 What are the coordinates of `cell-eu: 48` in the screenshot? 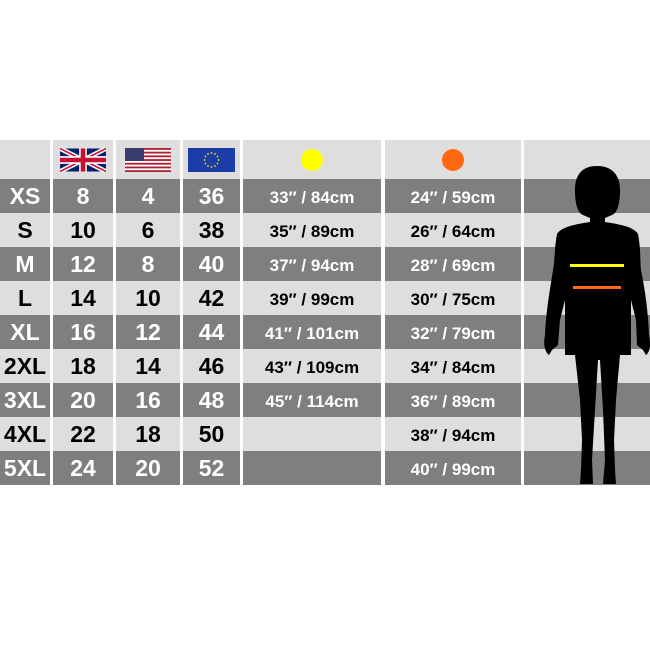 It's located at (211, 400).